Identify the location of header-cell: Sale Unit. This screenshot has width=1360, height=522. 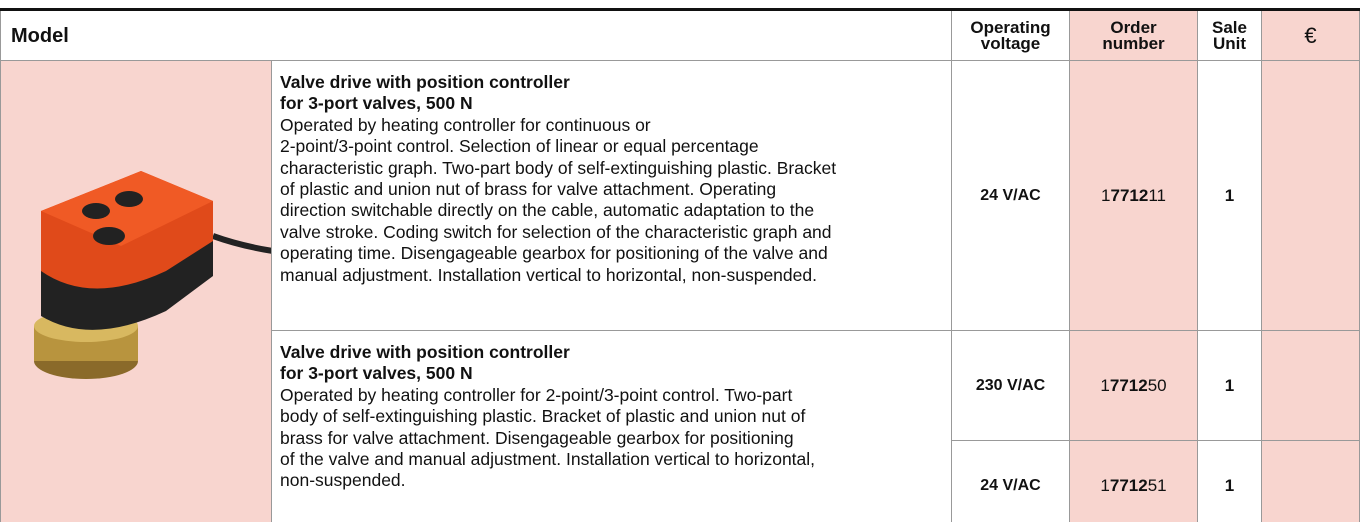
(1230, 36).